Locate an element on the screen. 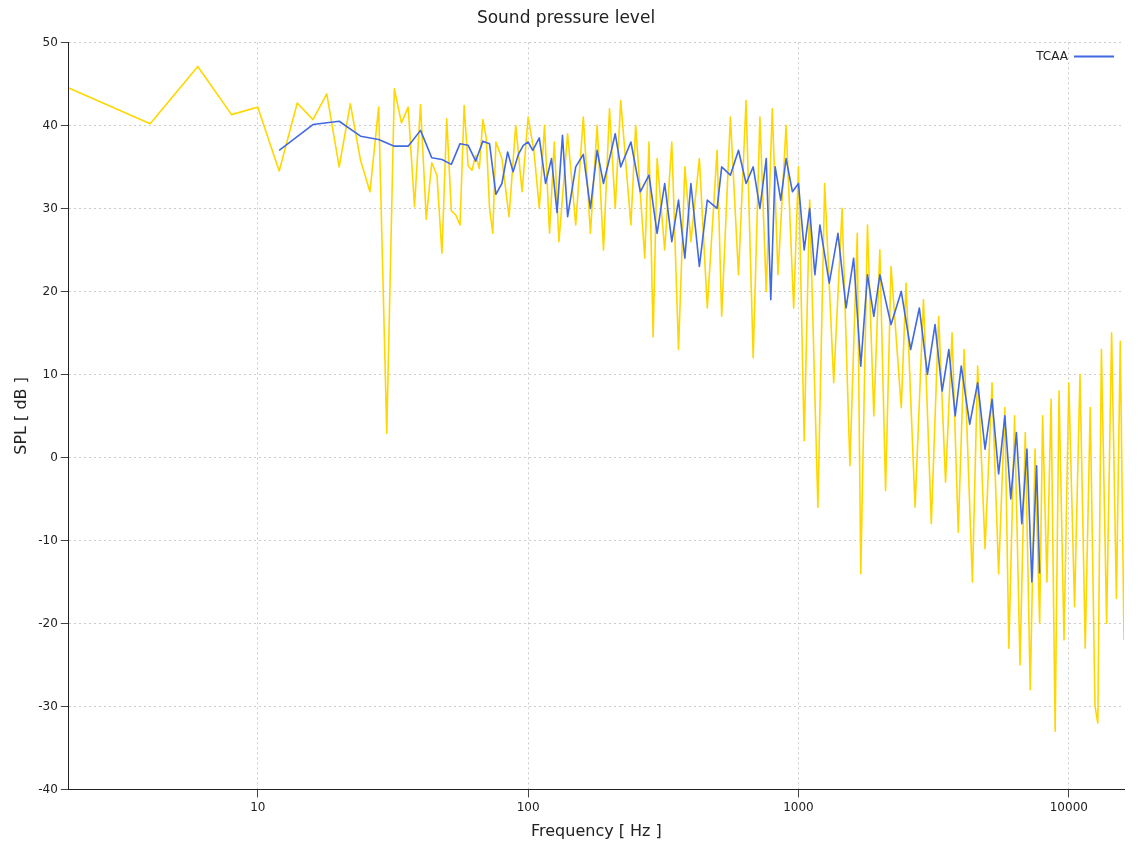 The width and height of the screenshot is (1142, 853). y-tick-label: 10 is located at coordinates (50, 373).